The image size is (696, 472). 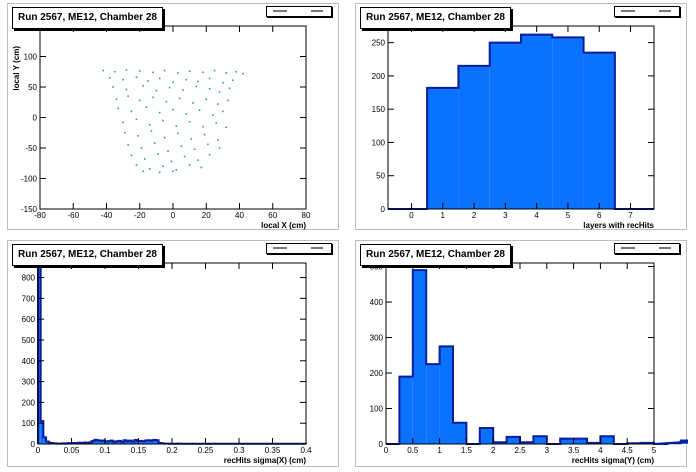 What do you see at coordinates (467, 450) in the screenshot?
I see `x-tick-label: 1.5` at bounding box center [467, 450].